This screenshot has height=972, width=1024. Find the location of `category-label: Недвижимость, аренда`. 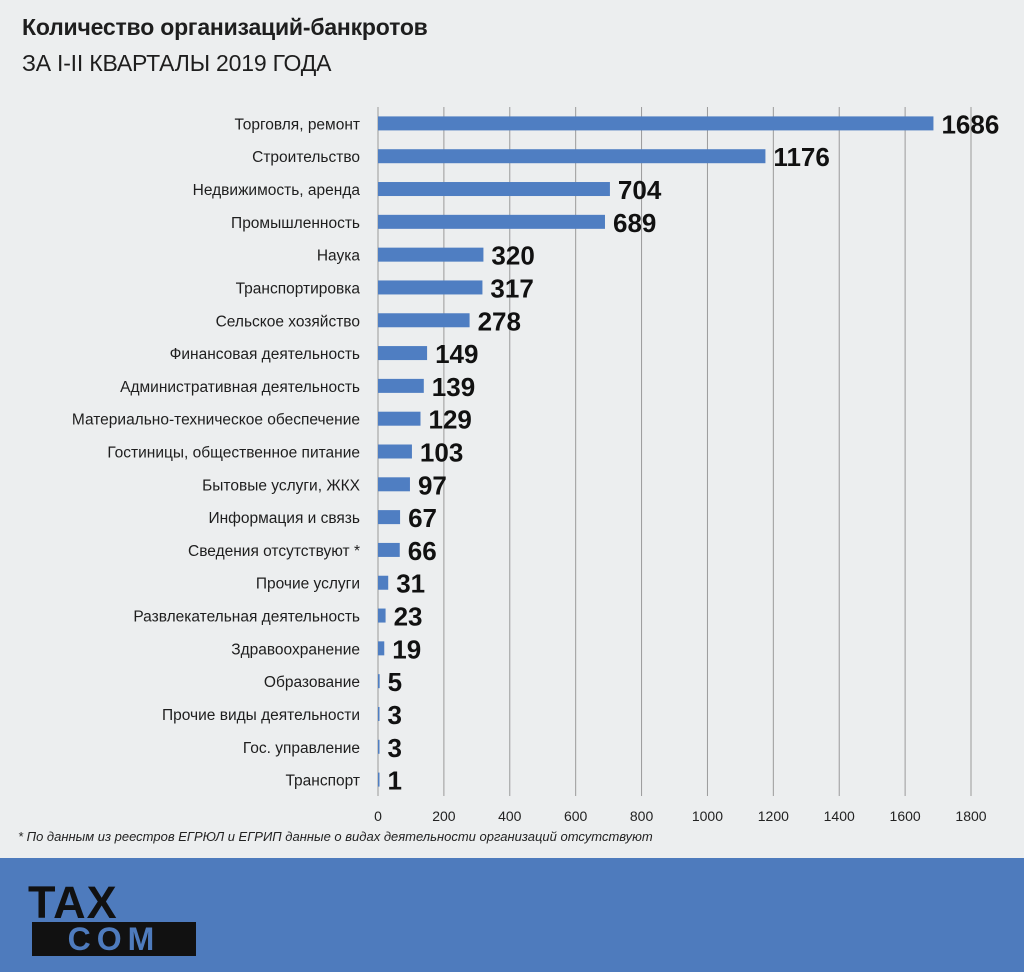

category-label: Недвижимость, аренда is located at coordinates (277, 190).